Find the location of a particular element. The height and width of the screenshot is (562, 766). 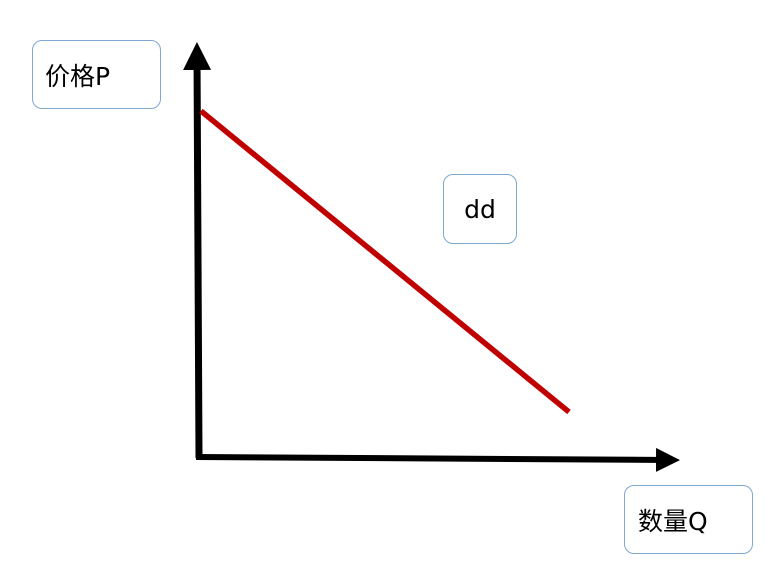

quantity-axis-label: 数量Q is located at coordinates (688, 519).